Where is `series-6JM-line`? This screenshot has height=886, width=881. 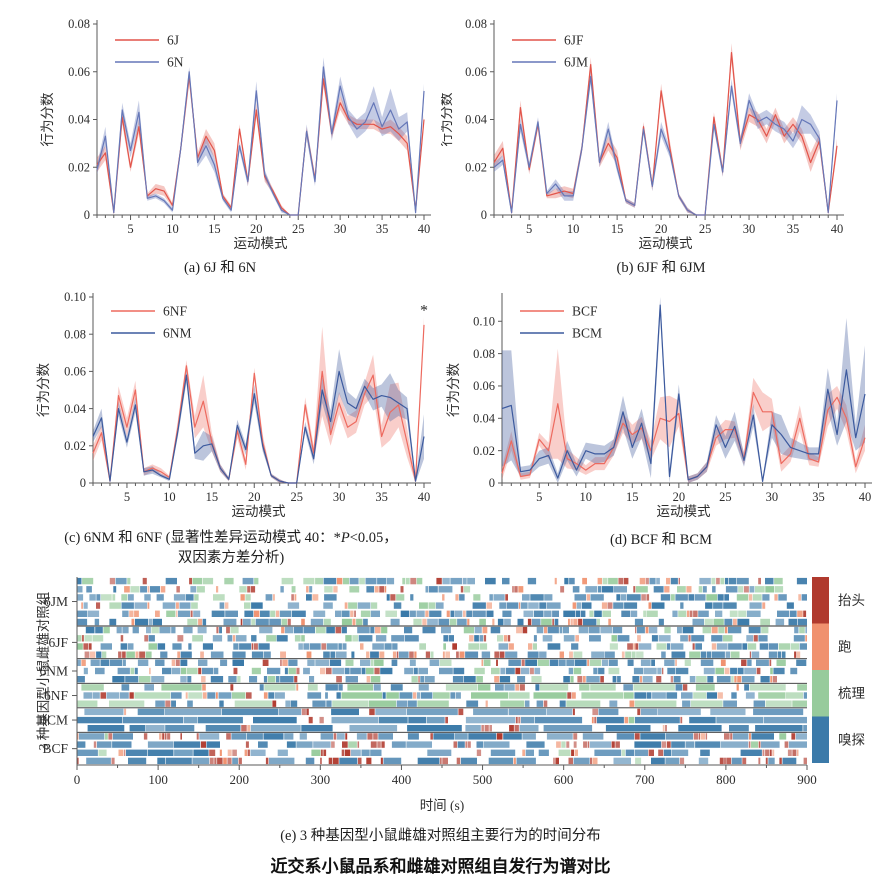
series-6JM-line is located at coordinates (665, 145).